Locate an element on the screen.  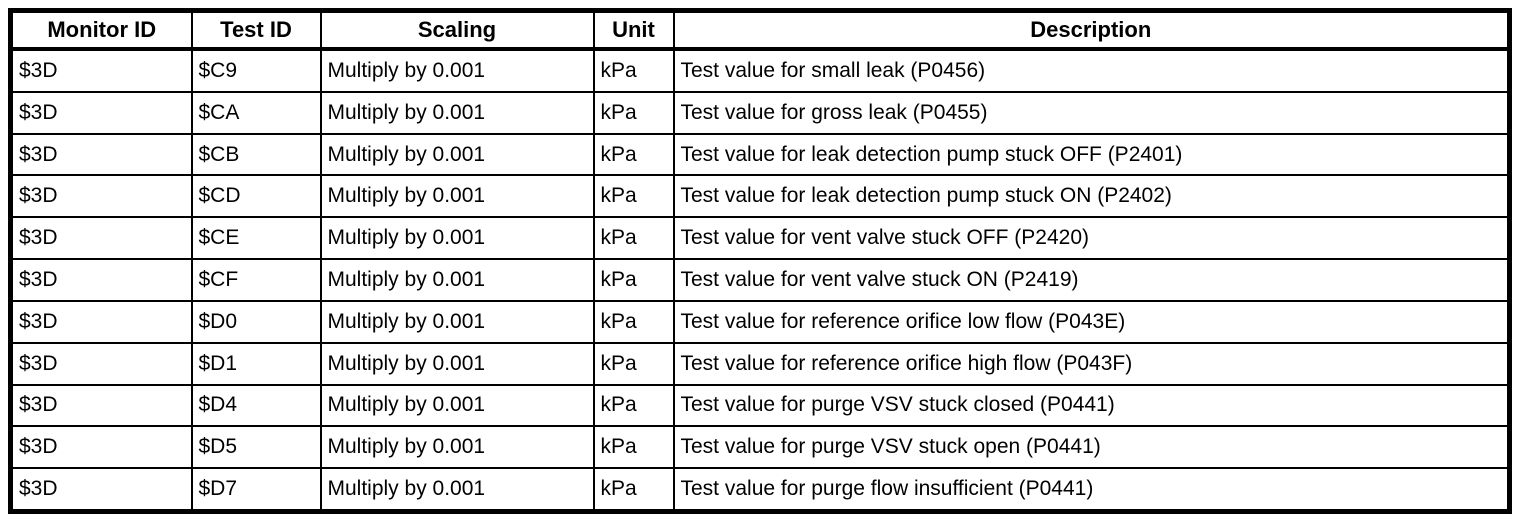
column-header-unit: Unit is located at coordinates (633, 30).